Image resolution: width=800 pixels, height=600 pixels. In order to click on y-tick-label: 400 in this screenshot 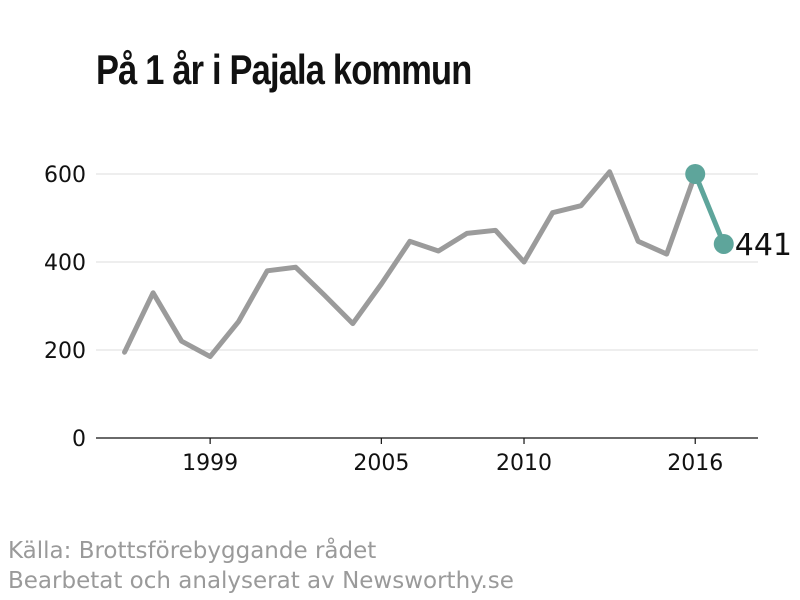, I will do `click(65, 263)`.